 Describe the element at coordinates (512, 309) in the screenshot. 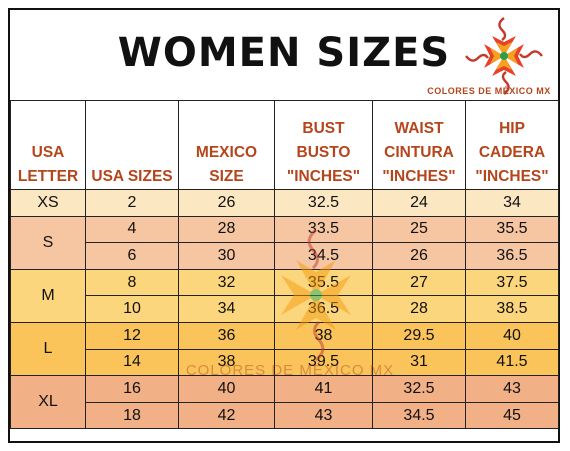

I see `cell-hip: 38.5` at that location.